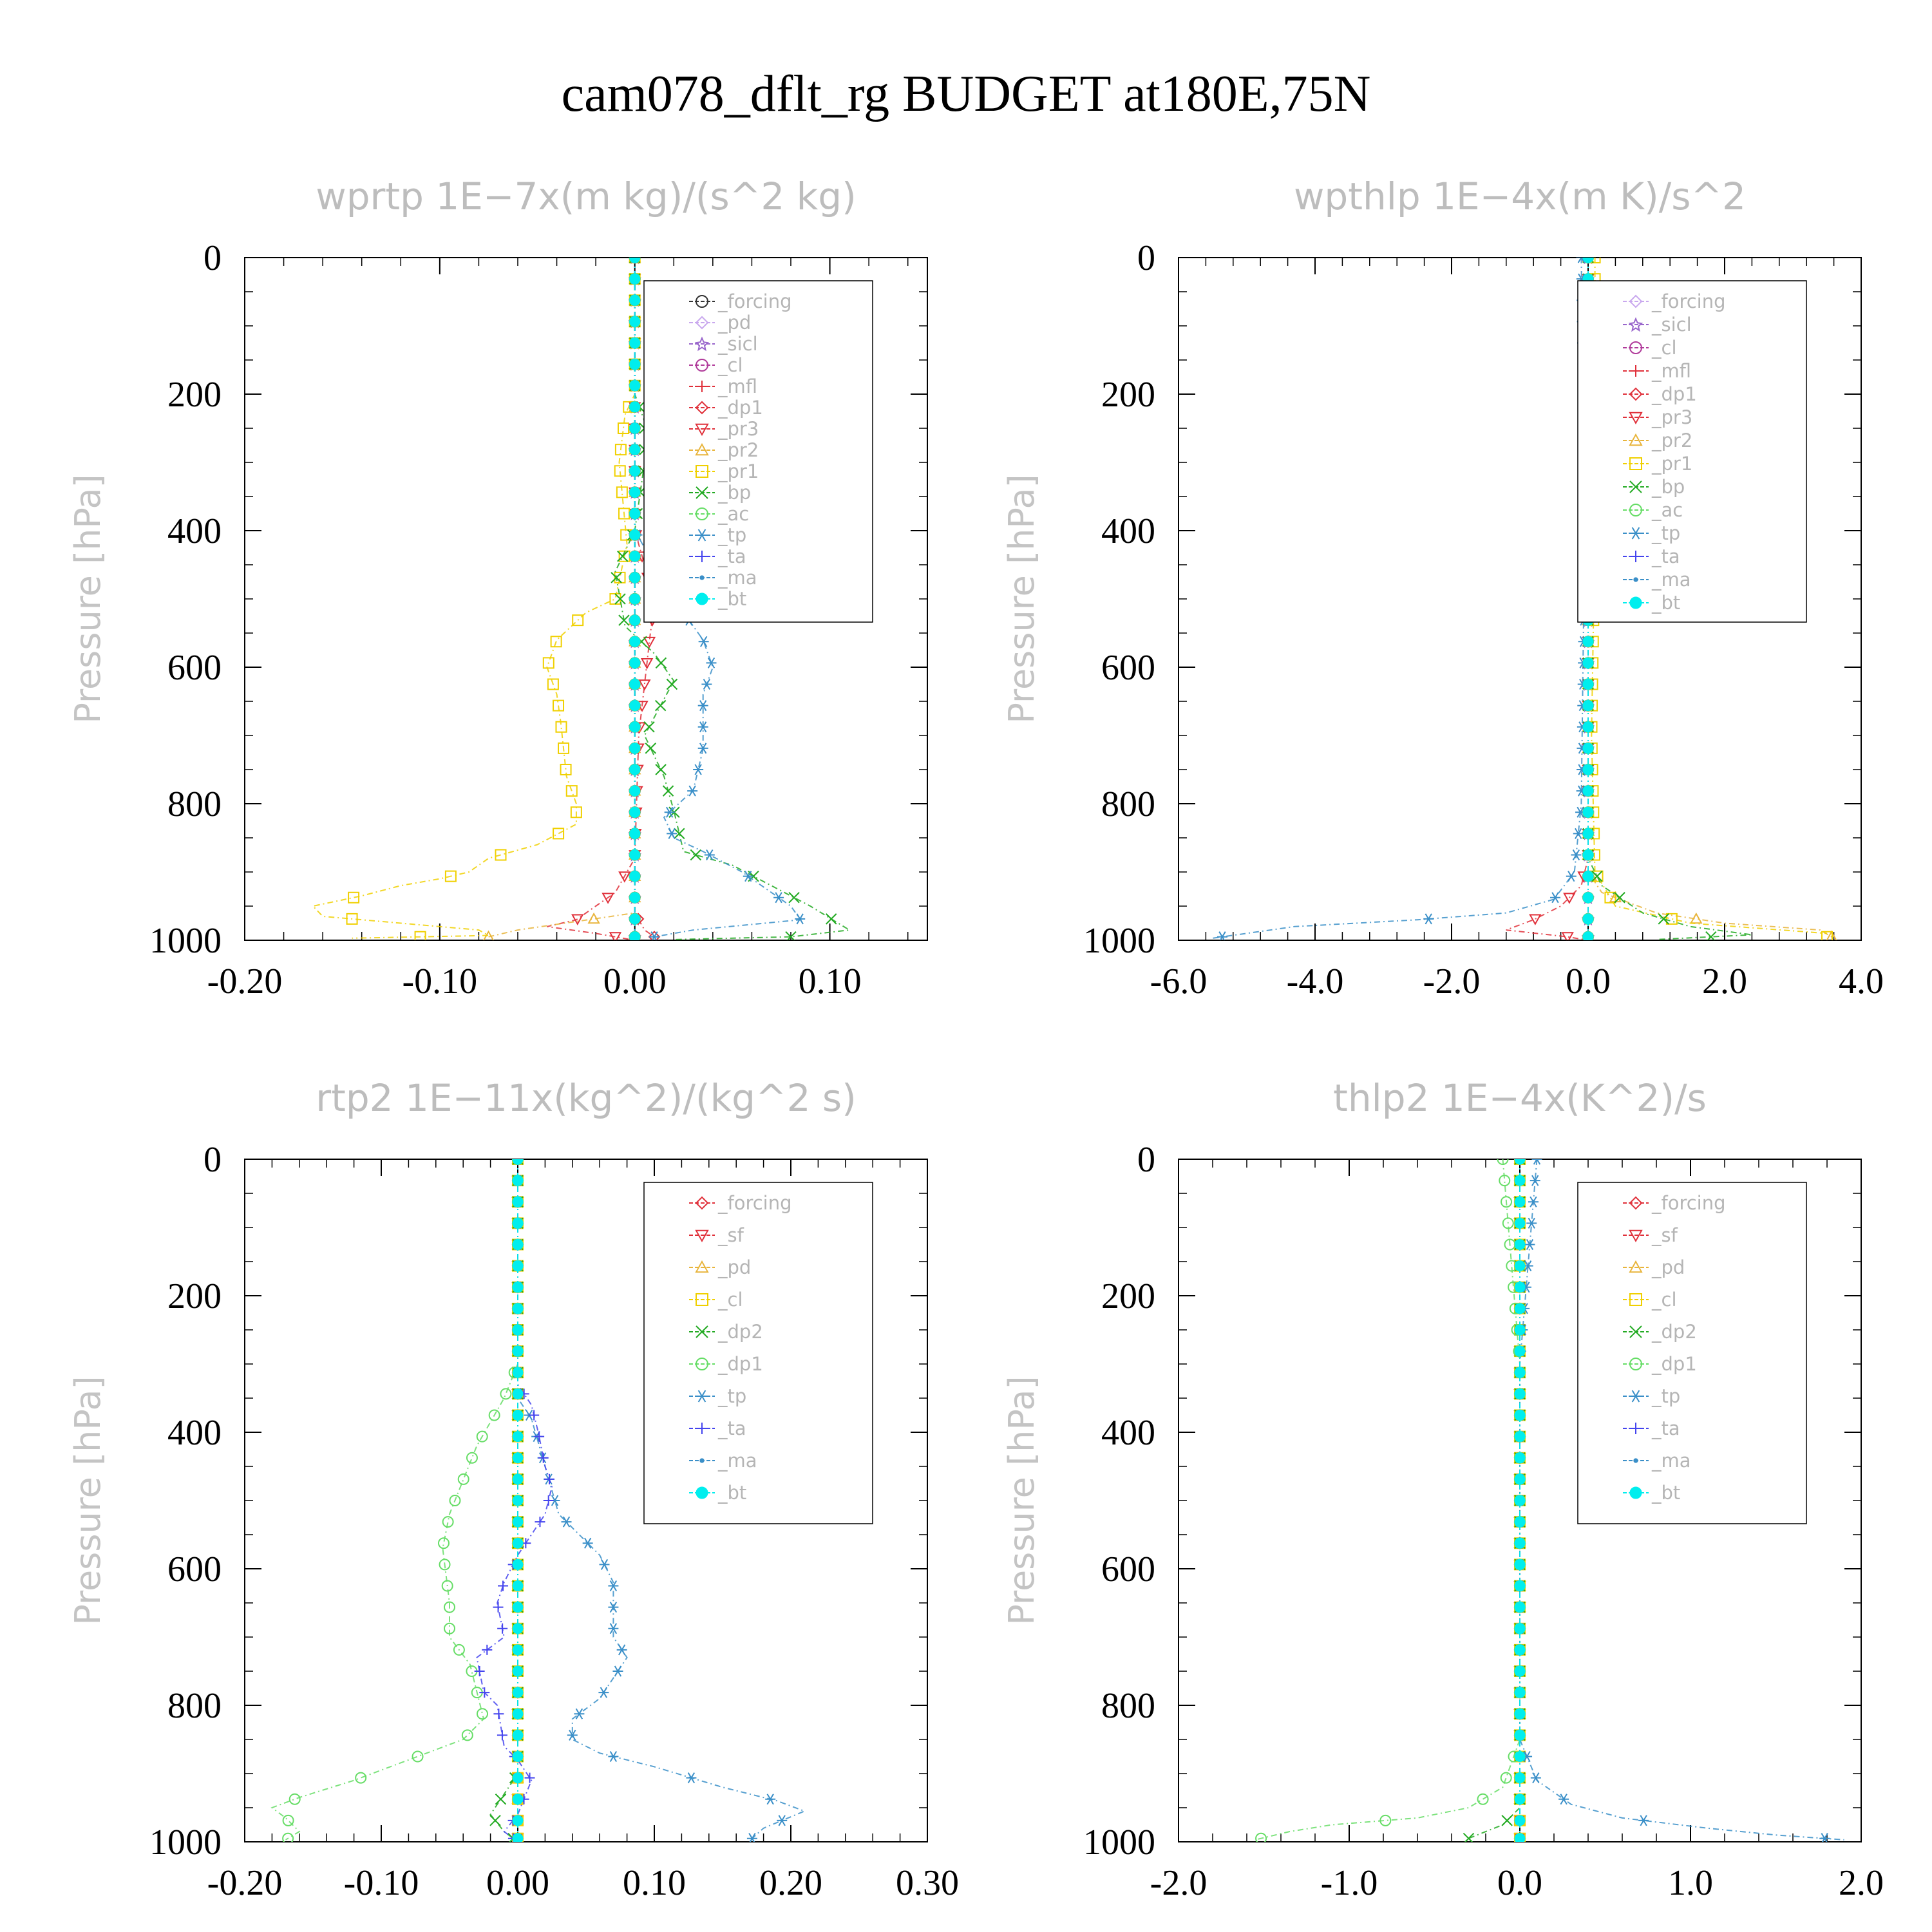 The height and width of the screenshot is (1932, 1932). I want to click on legend-label: _pr3, so click(738, 429).